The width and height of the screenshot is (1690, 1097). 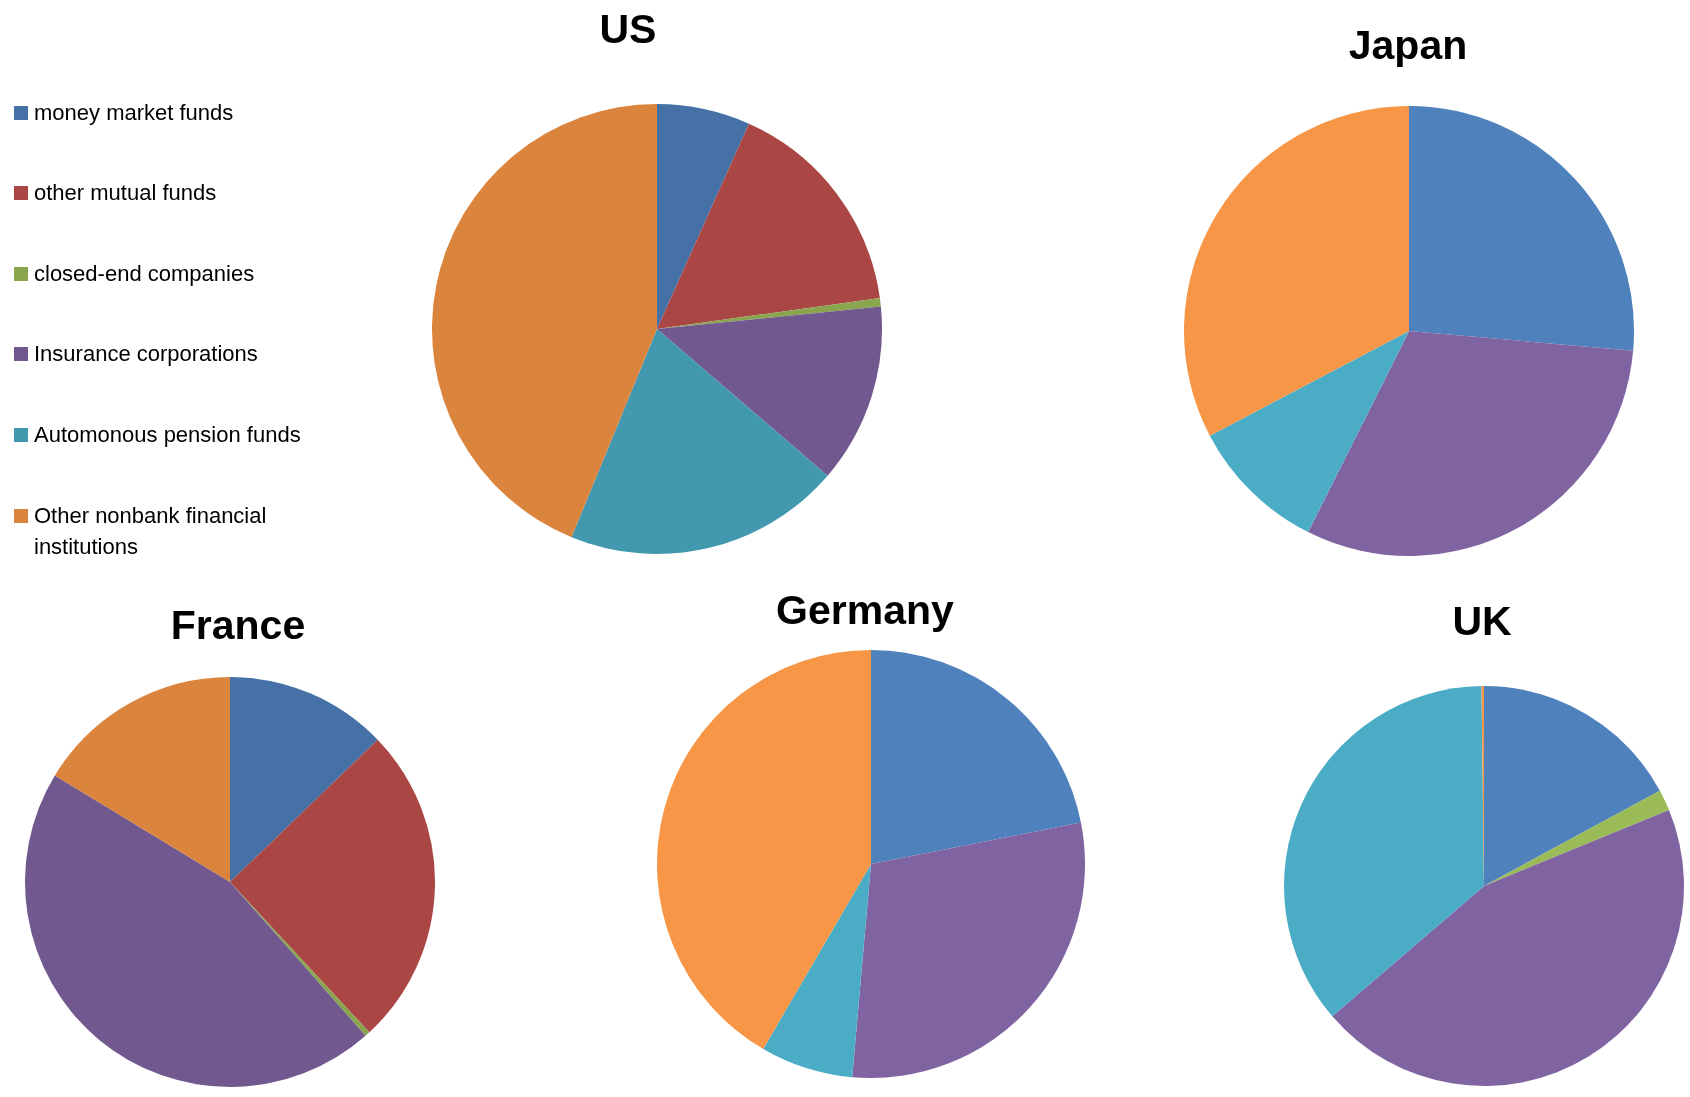 I want to click on chart-title: Germany, so click(x=865, y=609).